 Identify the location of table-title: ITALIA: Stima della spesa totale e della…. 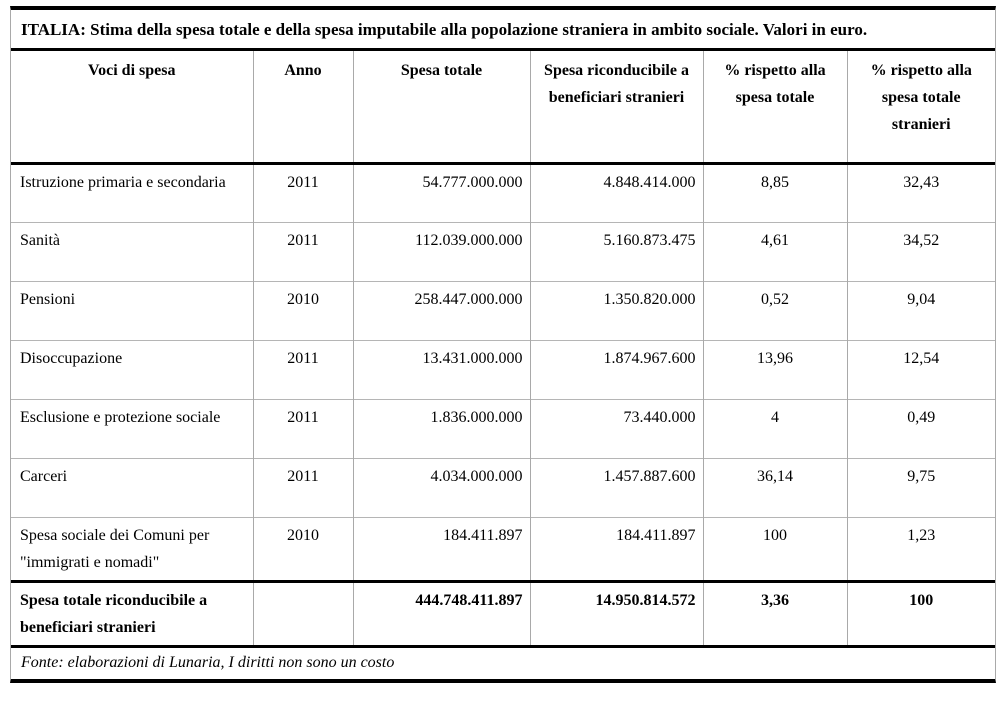
(503, 30).